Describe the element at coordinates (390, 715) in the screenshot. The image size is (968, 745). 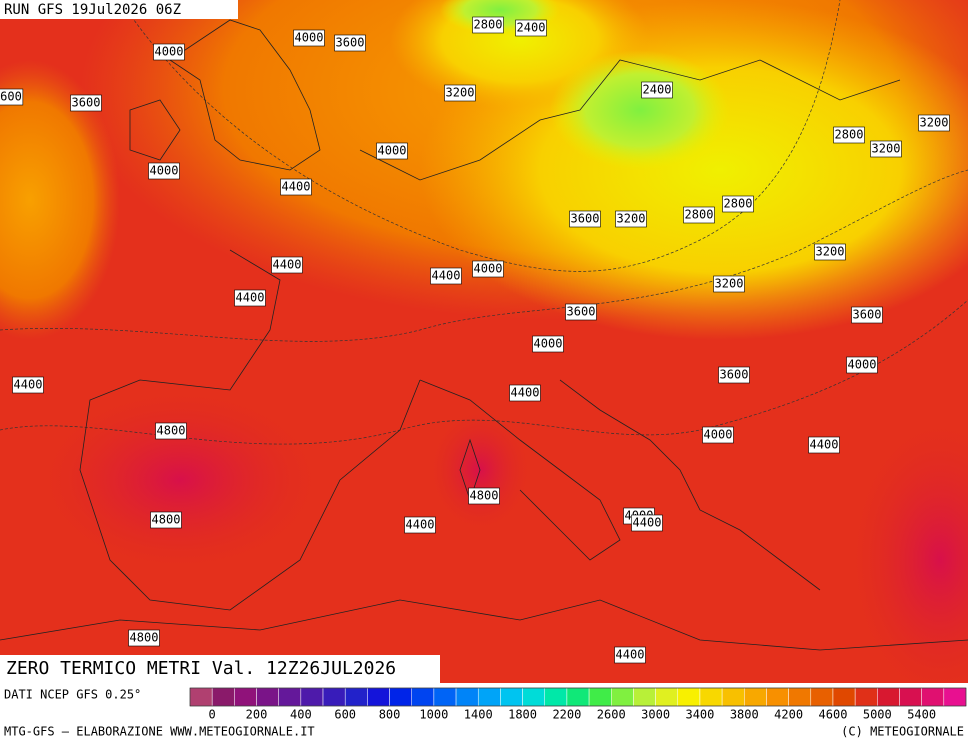
I see `colorbar-label: 800` at that location.